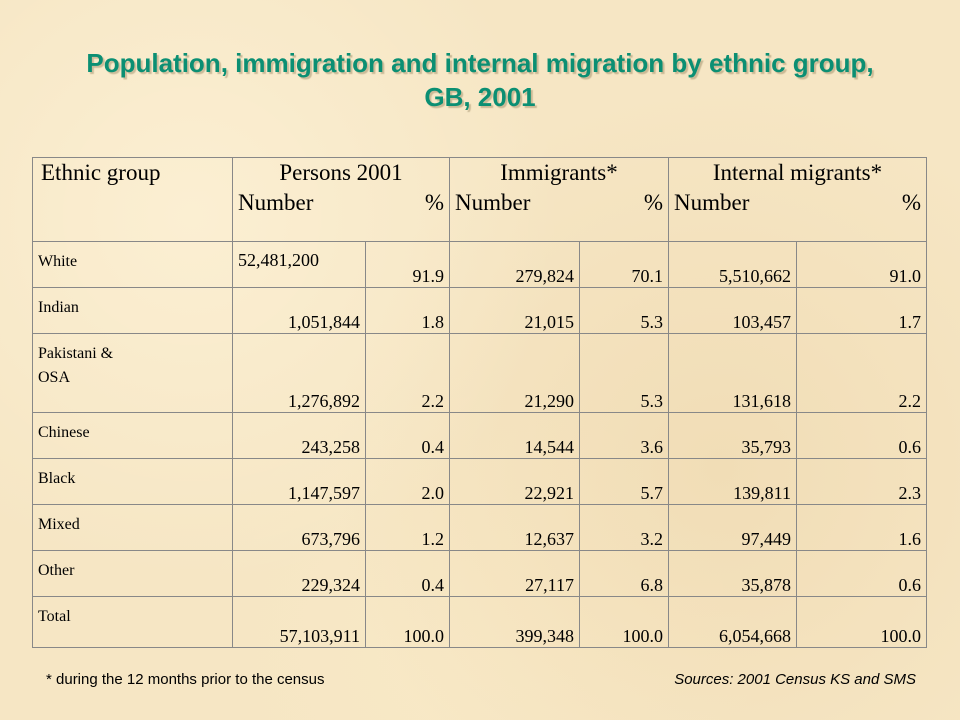 The width and height of the screenshot is (960, 720). Describe the element at coordinates (514, 373) in the screenshot. I see `immigrants-number: 21,290` at that location.